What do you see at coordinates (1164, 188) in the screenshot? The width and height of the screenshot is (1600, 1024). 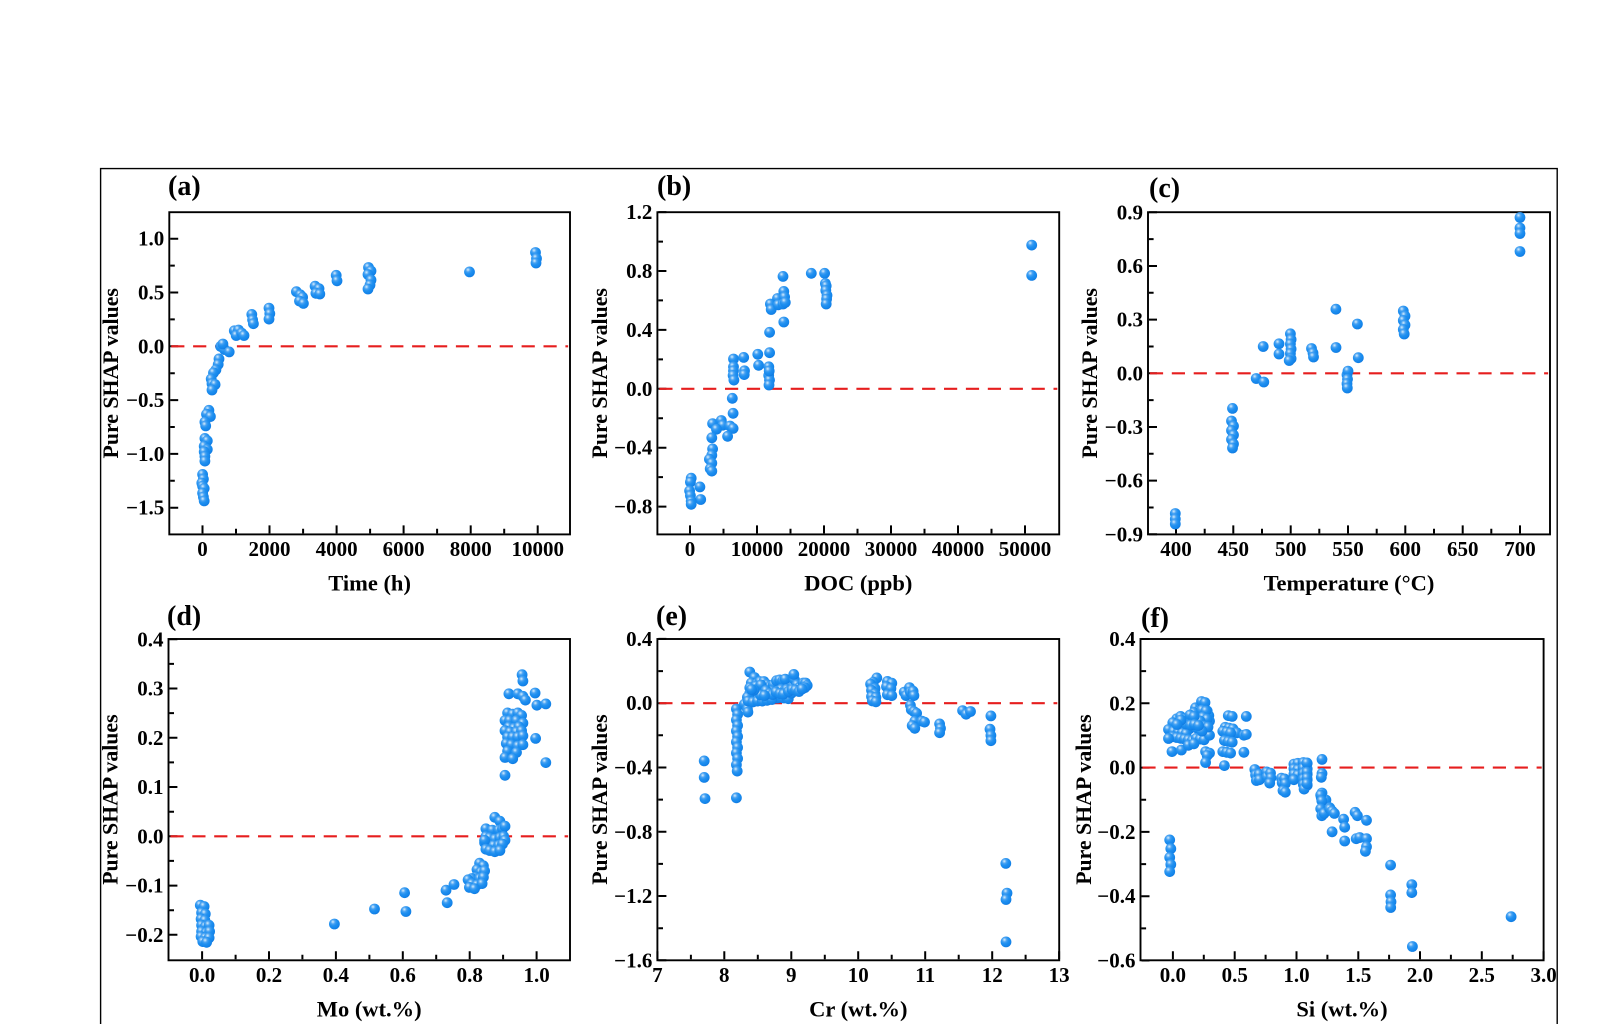 I see `svg-text: (c)` at bounding box center [1164, 188].